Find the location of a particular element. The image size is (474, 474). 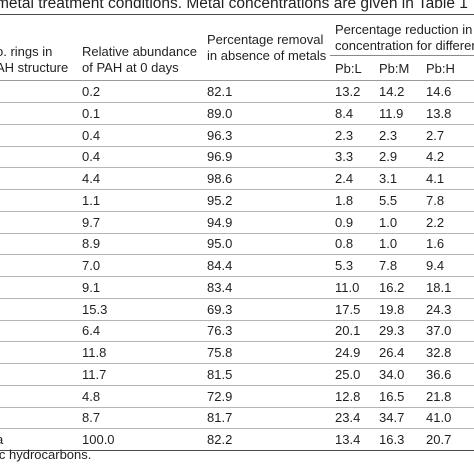

table-row: 15.3 69.3 17.5 19.8 24.3 is located at coordinates (237, 310).